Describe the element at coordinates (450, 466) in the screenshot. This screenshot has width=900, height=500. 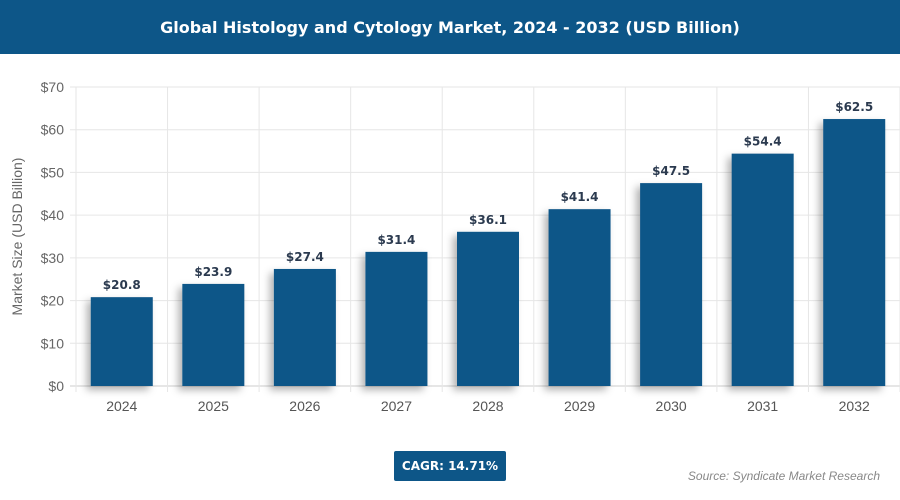
I see `cagr-badge: CAGR: 14.71%` at that location.